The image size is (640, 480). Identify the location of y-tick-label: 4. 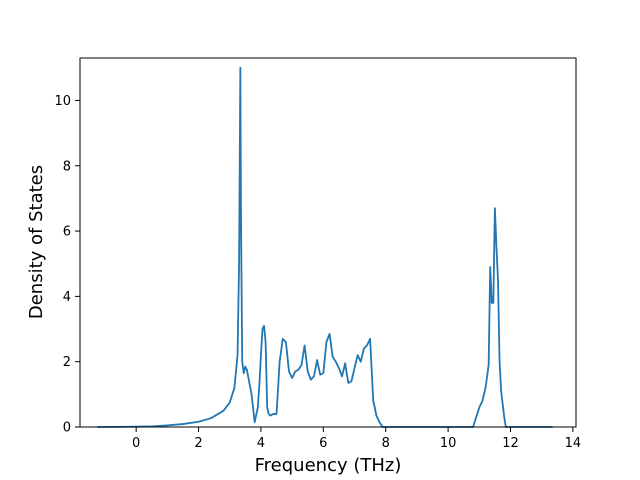
(67, 297).